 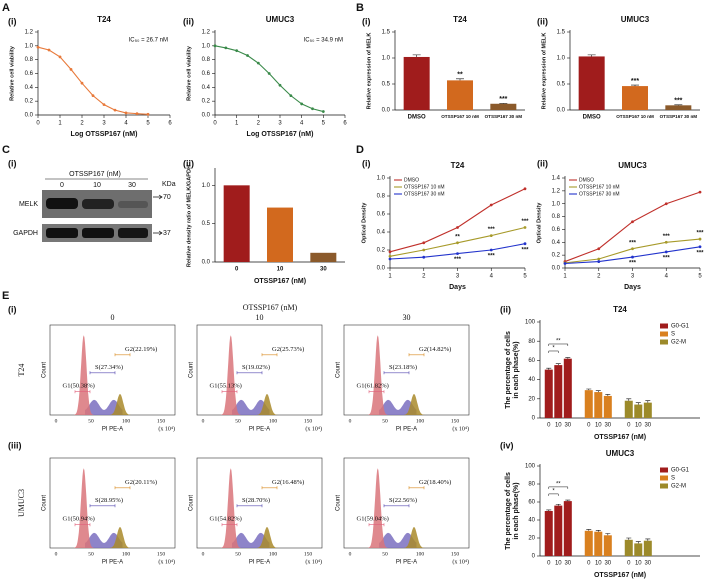 What do you see at coordinates (525, 277) in the screenshot?
I see `x-tick-label: 5` at bounding box center [525, 277].